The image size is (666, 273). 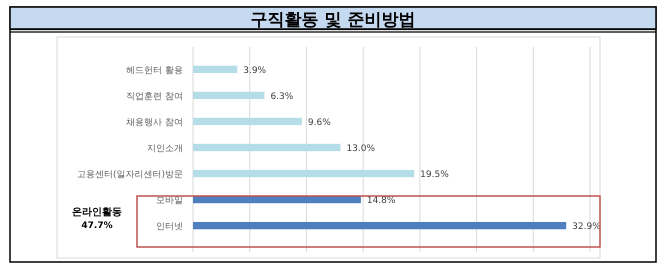 What do you see at coordinates (381, 201) in the screenshot?
I see `data-label: 14.8%` at bounding box center [381, 201].